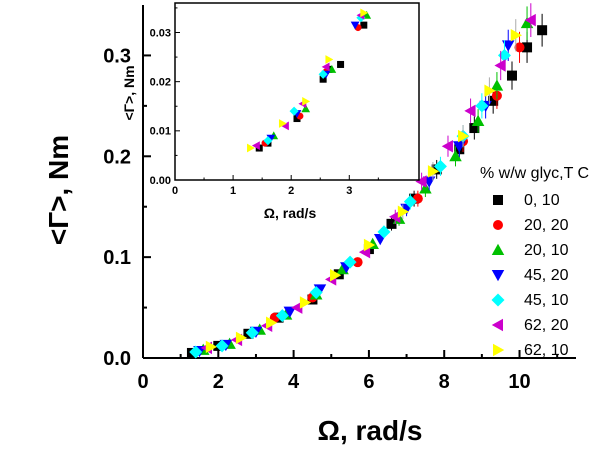 The height and width of the screenshot is (451, 616). I want to click on inset-tick-labels: 0 1 2 3 0.00 0.01 0.02 0.03, so click(251, 112).